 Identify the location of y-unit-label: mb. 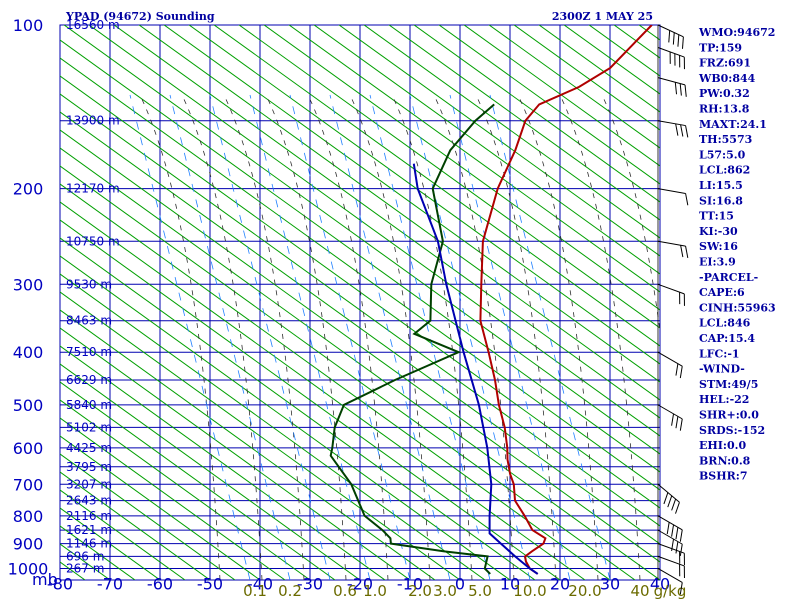
(45, 579).